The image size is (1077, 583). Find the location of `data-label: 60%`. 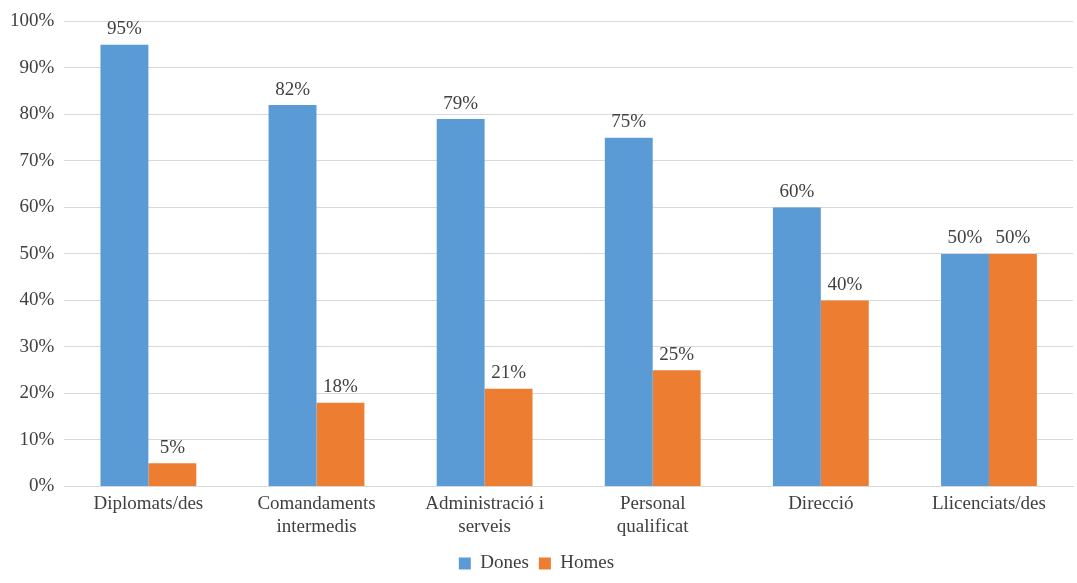

data-label: 60% is located at coordinates (797, 190).